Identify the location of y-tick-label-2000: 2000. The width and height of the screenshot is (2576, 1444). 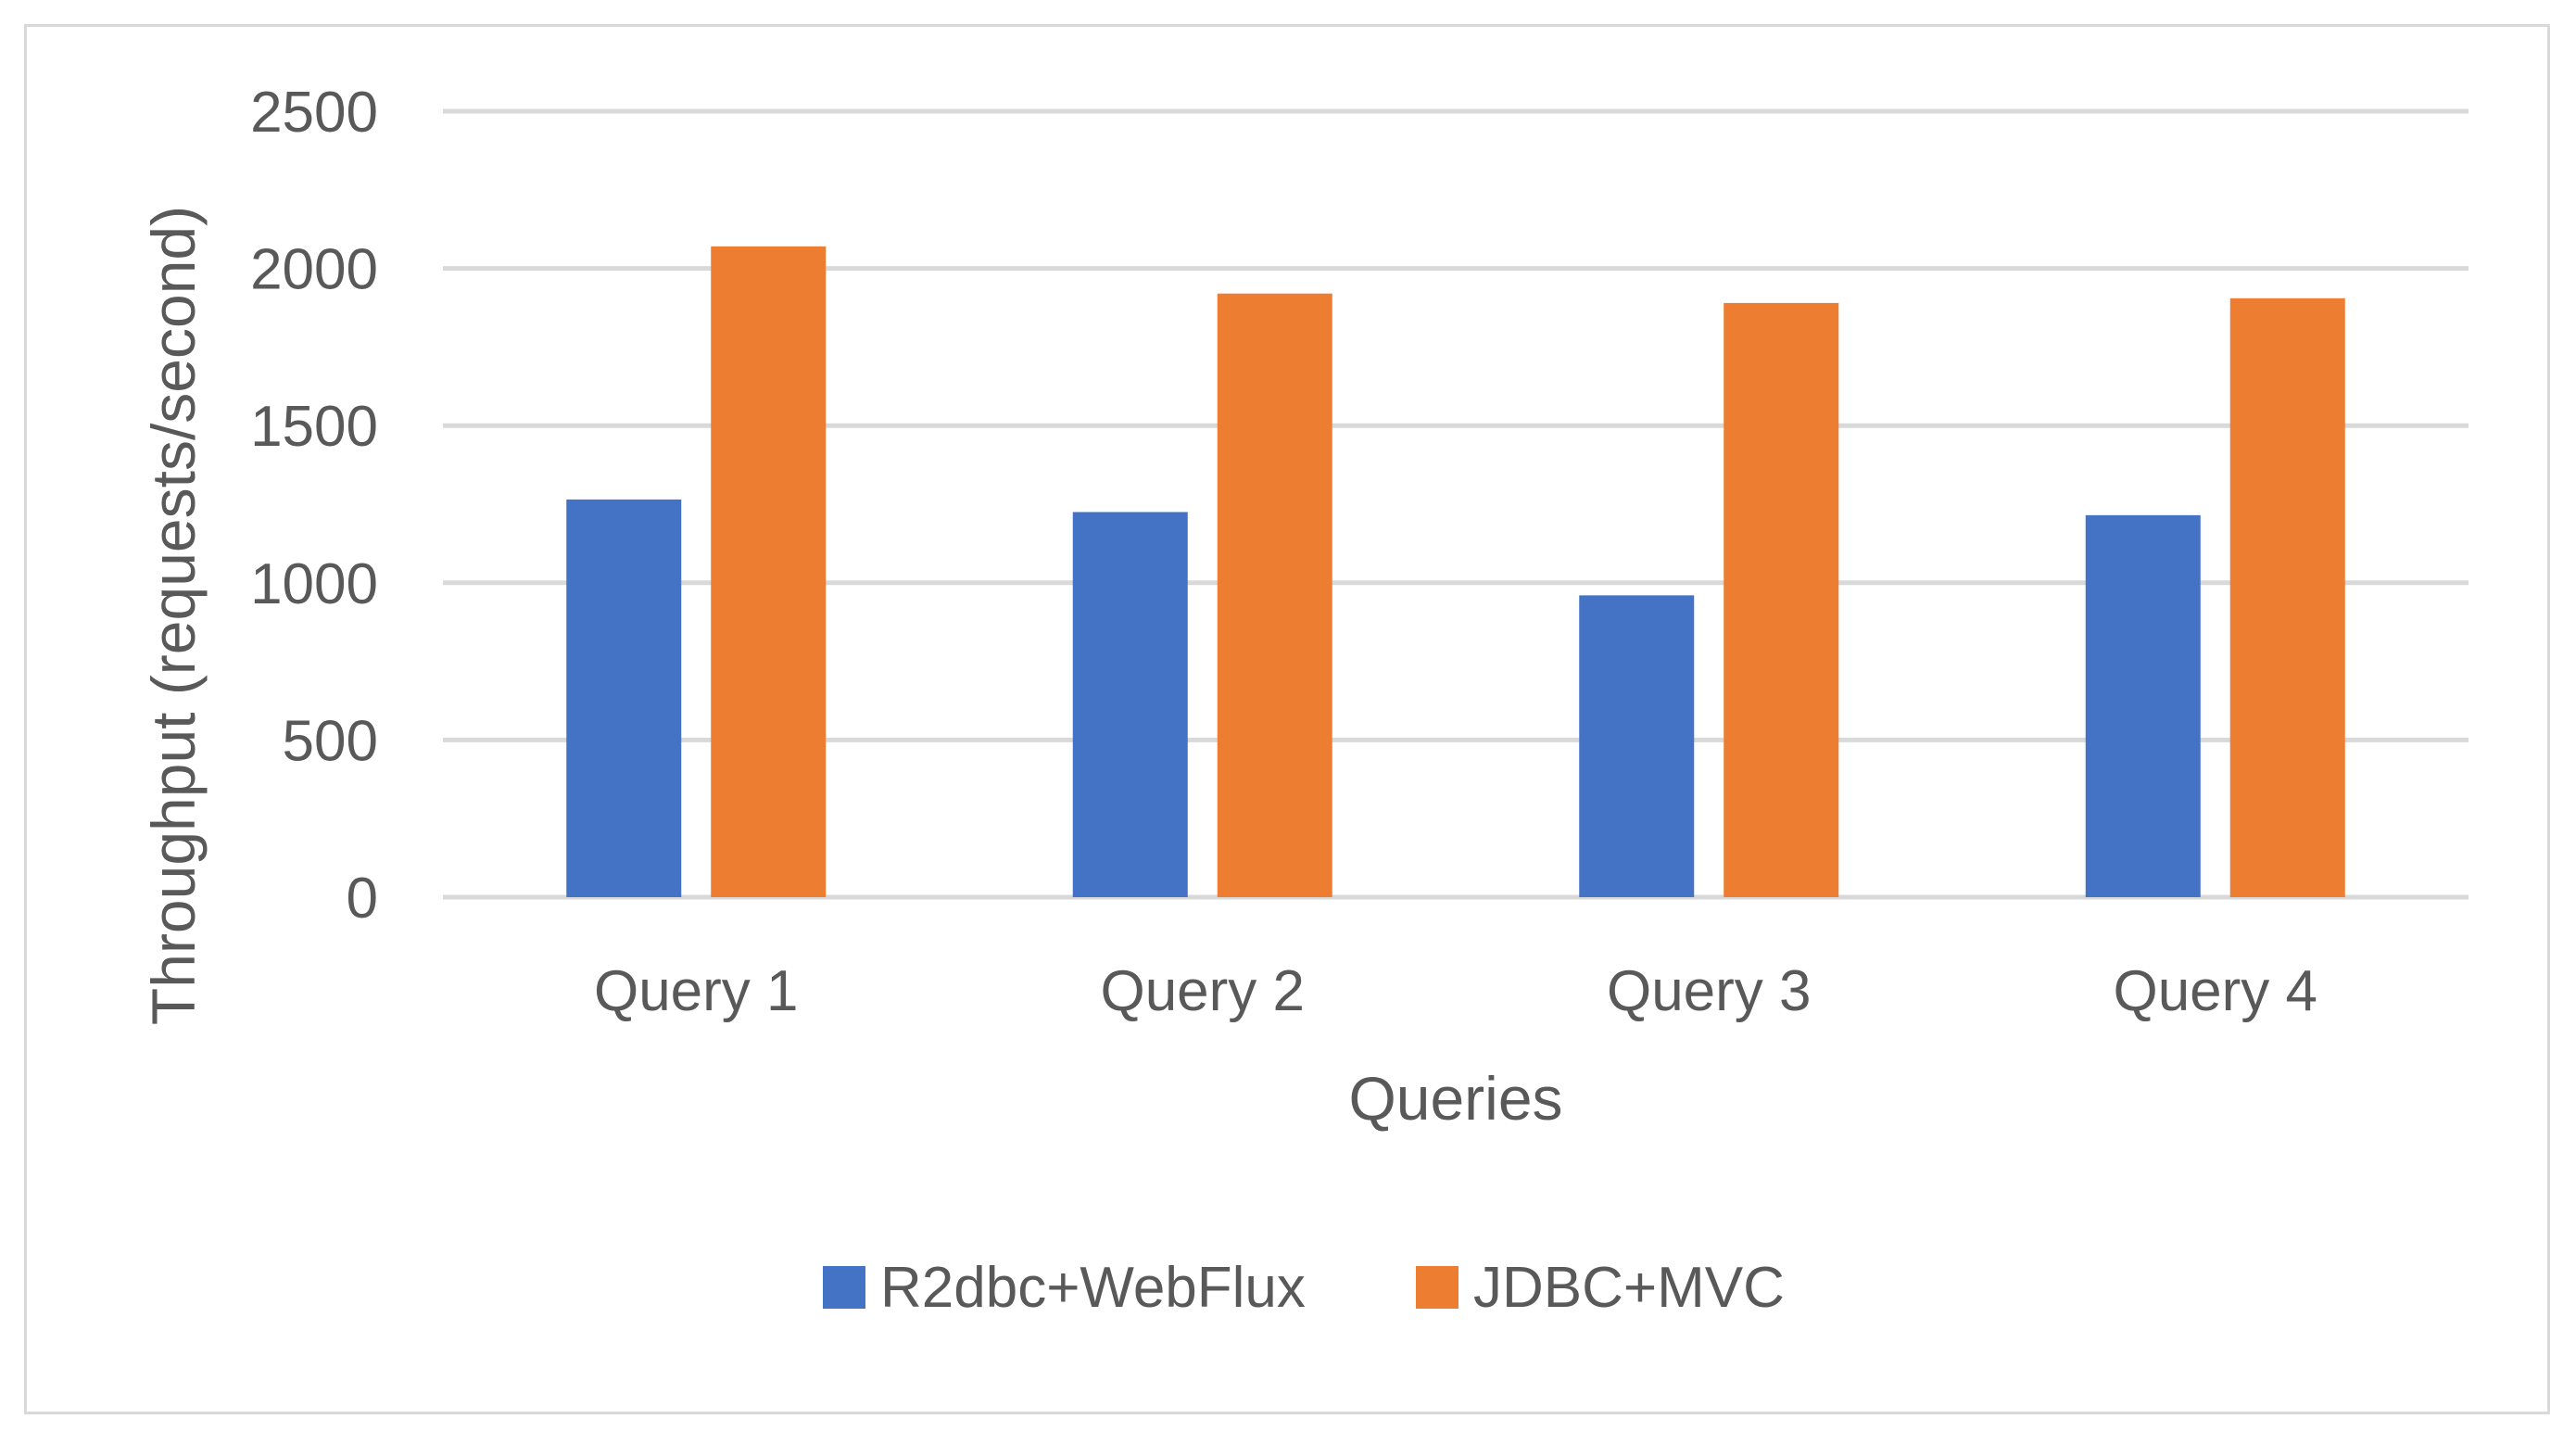
(314, 270).